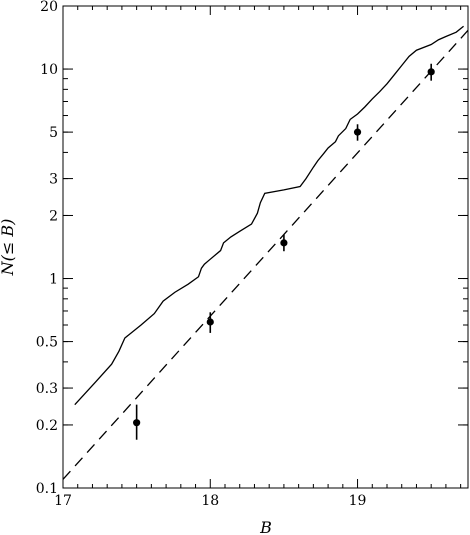 This screenshot has width=470, height=535. Describe the element at coordinates (53, 216) in the screenshot. I see `y-tick-label: 2` at that location.